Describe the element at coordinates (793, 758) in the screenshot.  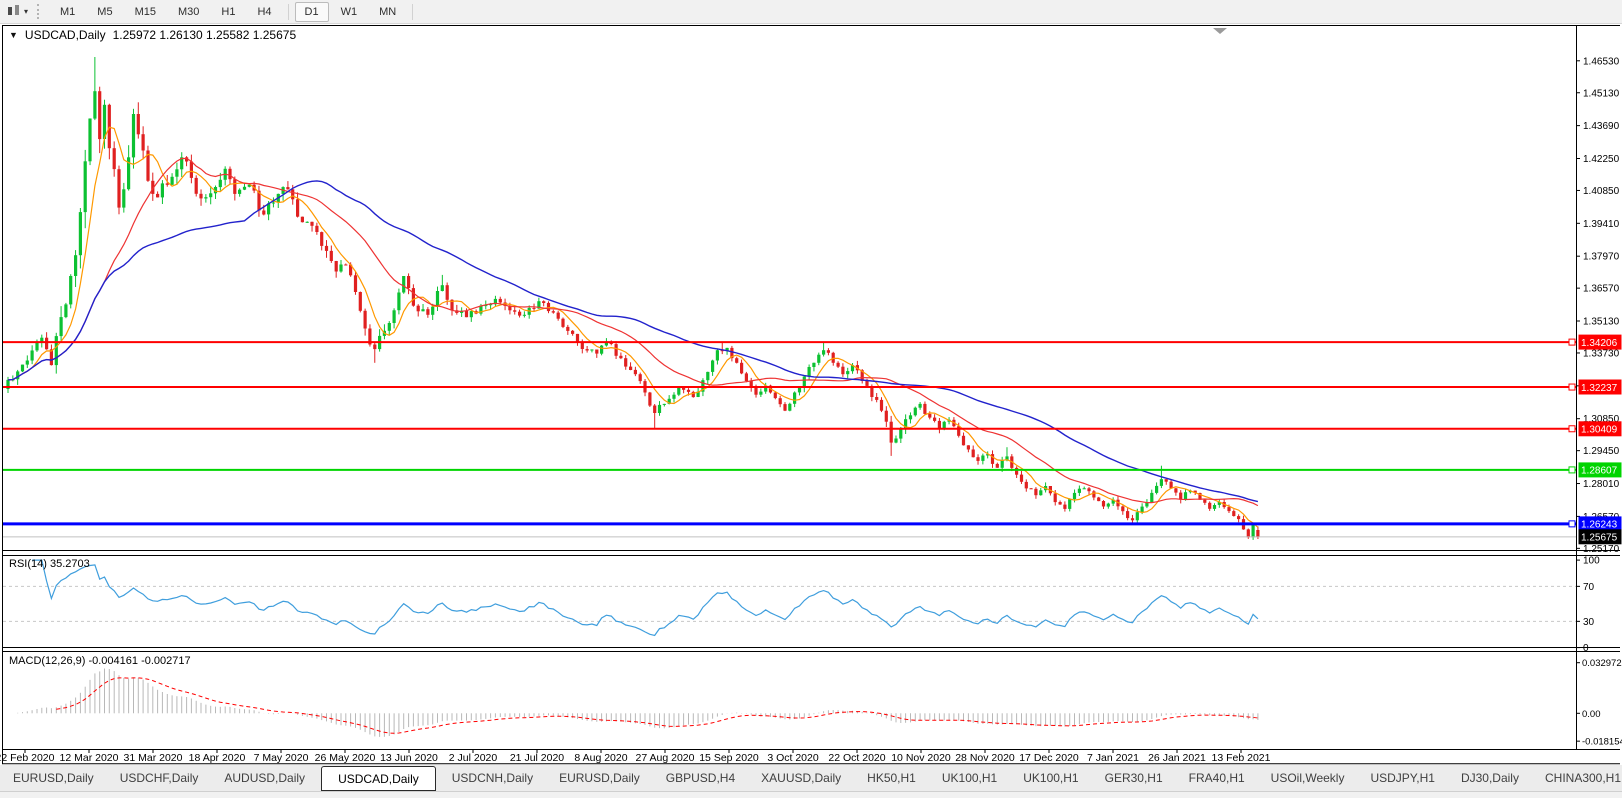
I see `svg-text: 3 Oct 2020` at that location.